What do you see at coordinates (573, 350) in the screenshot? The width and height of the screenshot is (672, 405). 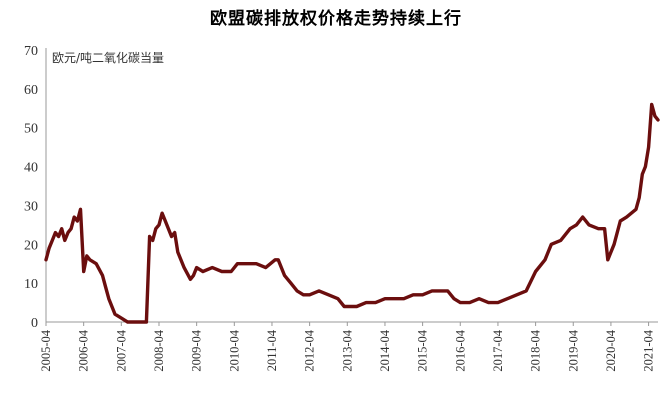 I see `x-tick-label: 2019-04` at bounding box center [573, 350].